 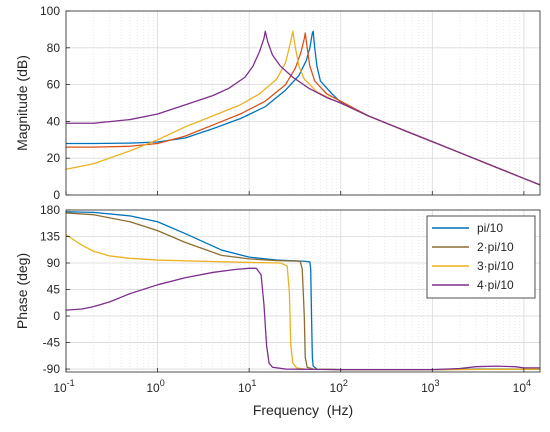 I want to click on magnitude-y-tick-label: 100, so click(x=50, y=11).